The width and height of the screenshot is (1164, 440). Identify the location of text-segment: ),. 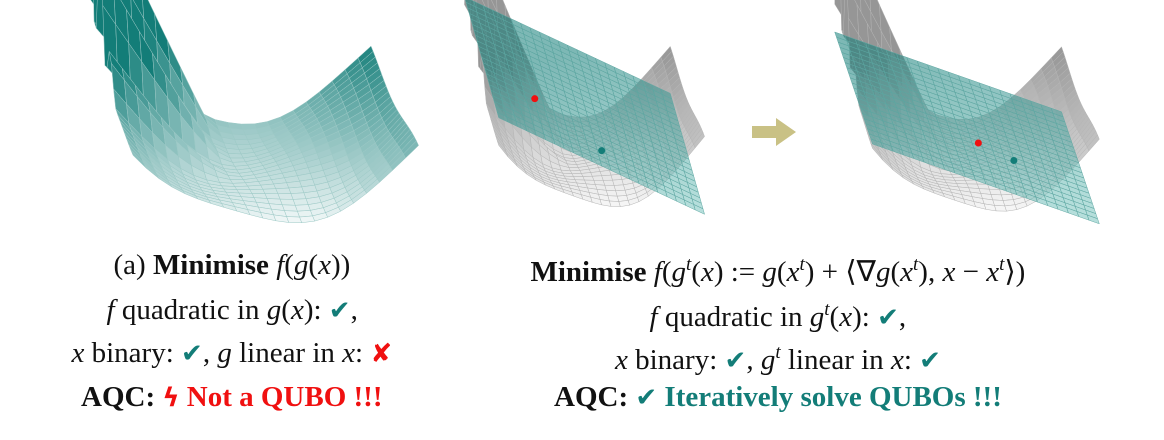
(930, 272).